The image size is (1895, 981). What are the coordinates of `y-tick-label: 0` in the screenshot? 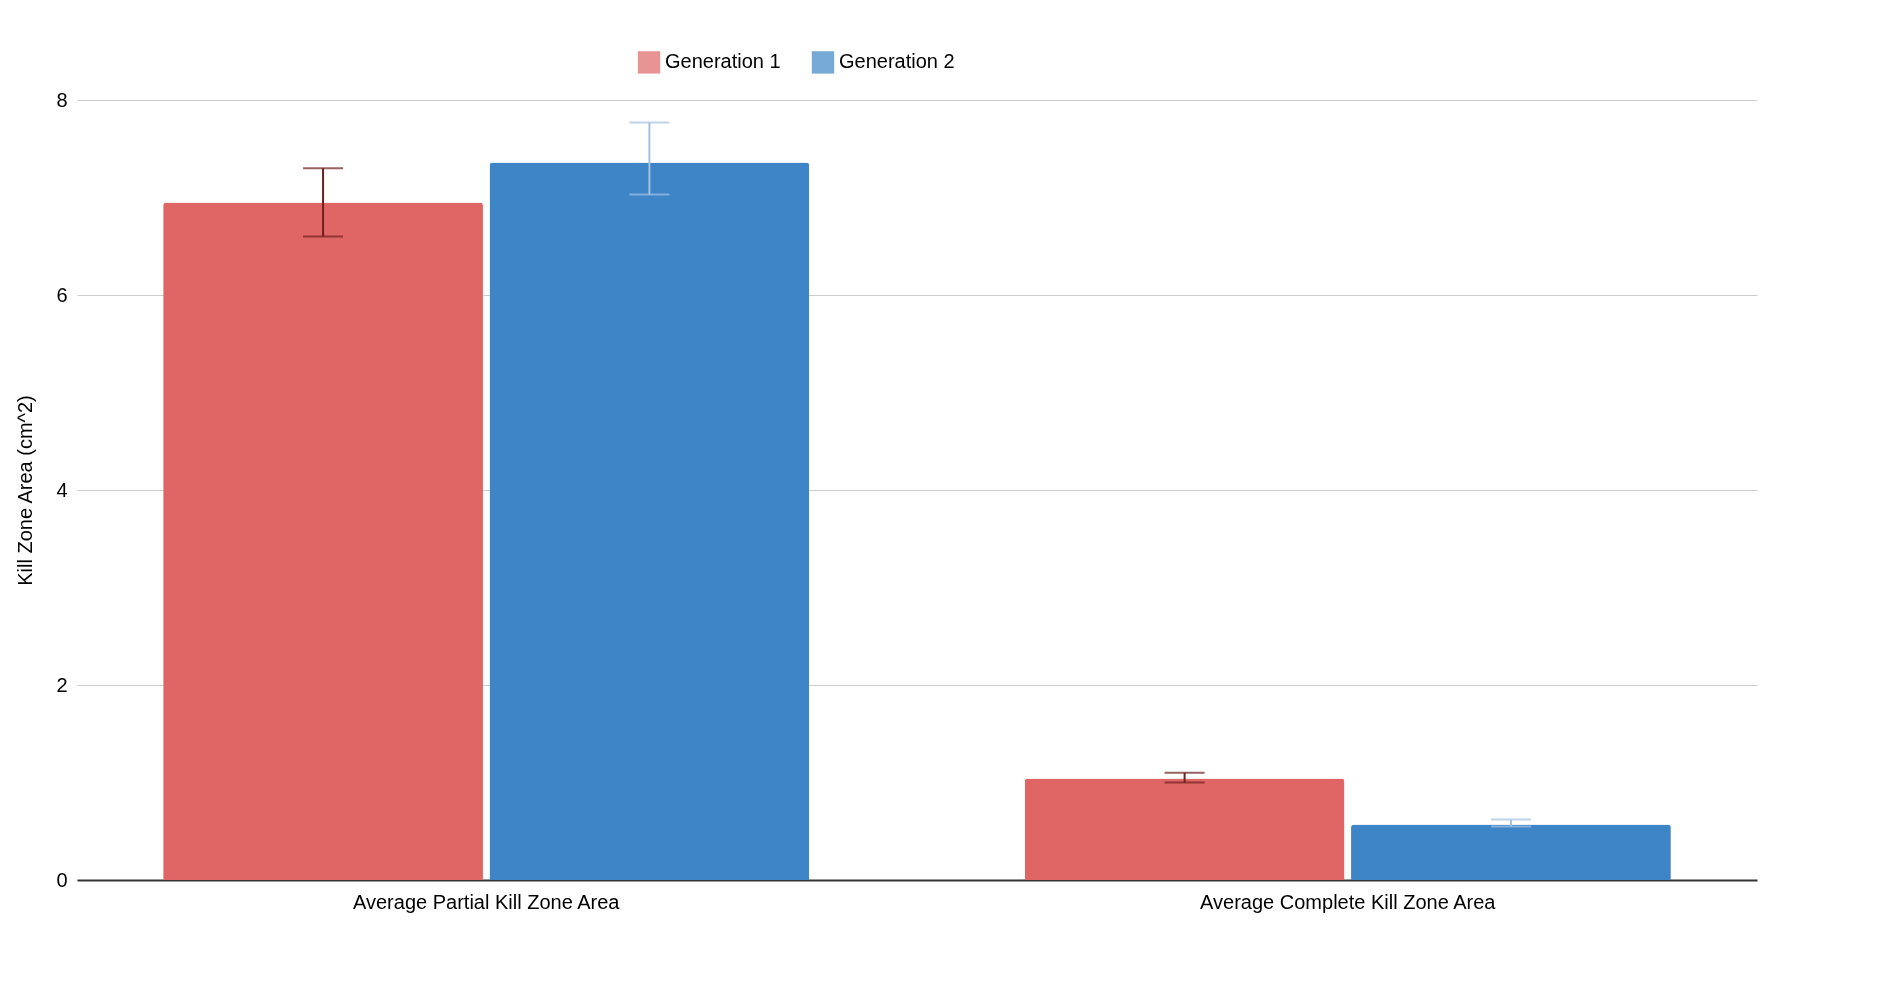 It's located at (62, 879).